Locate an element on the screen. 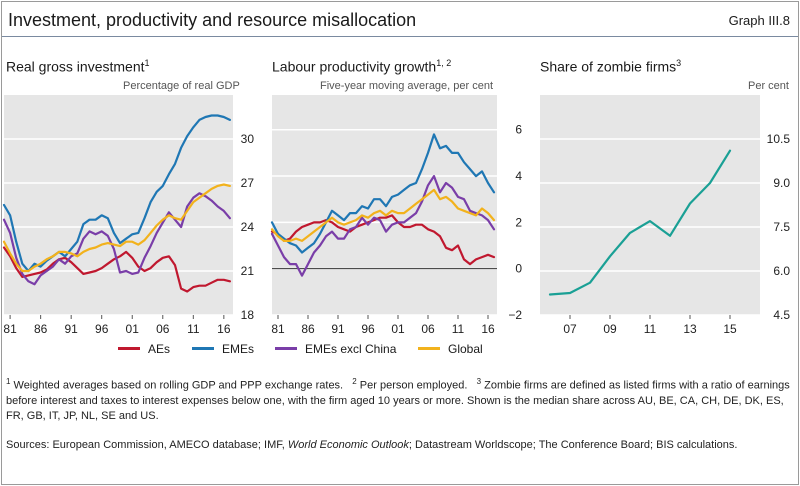 The height and width of the screenshot is (486, 800). panel-3-title: Share of zombie firms3 is located at coordinates (610, 66).